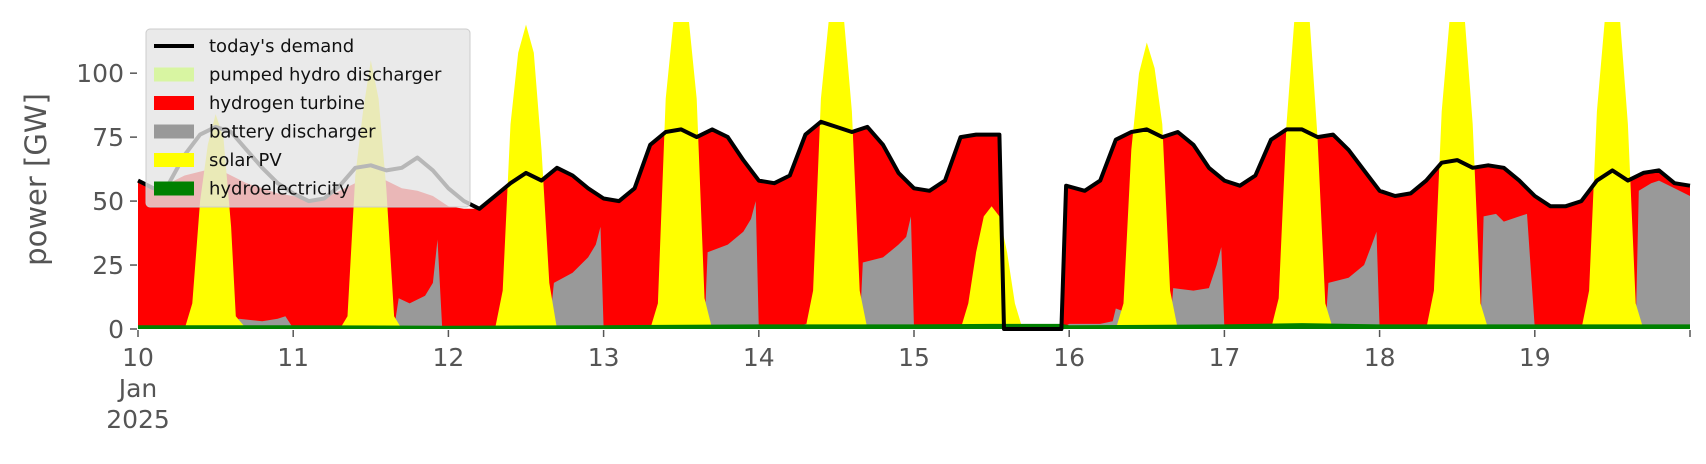 This screenshot has height=464, width=1706. What do you see at coordinates (604, 357) in the screenshot?
I see `x-tick-label: 13` at bounding box center [604, 357].